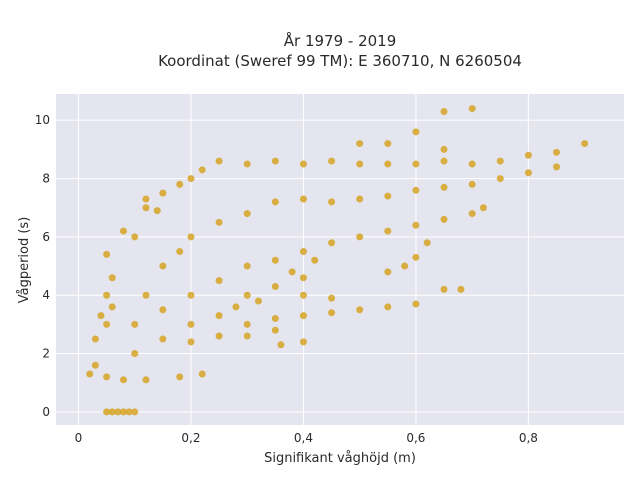  What do you see at coordinates (42, 120) in the screenshot?
I see `y-tick-label: 10` at bounding box center [42, 120].